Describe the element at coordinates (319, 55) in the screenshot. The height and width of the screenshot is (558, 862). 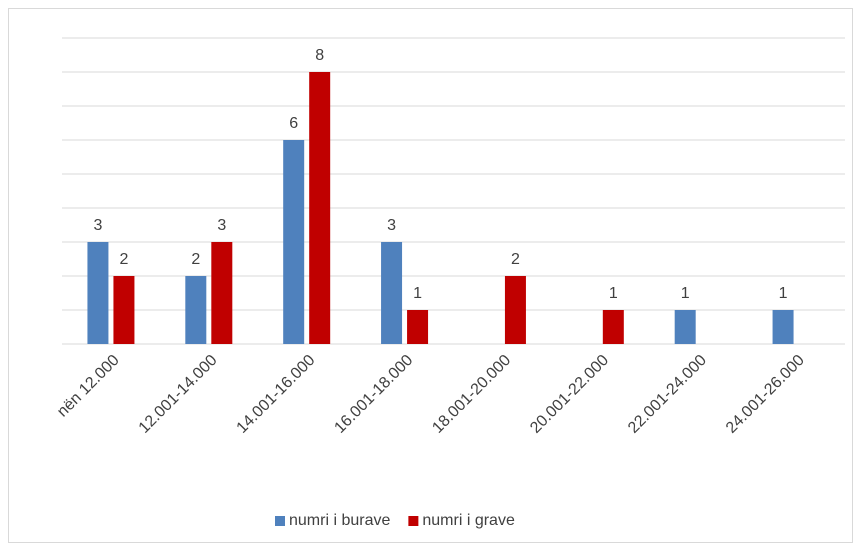
I see `data-label: 8` at that location.